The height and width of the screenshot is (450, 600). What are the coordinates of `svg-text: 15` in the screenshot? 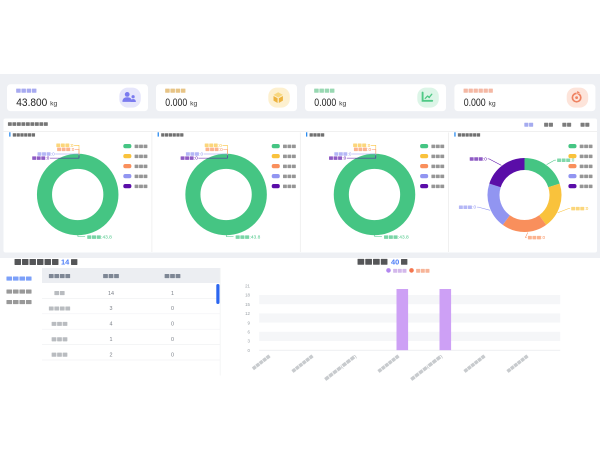 It's located at (247, 304).